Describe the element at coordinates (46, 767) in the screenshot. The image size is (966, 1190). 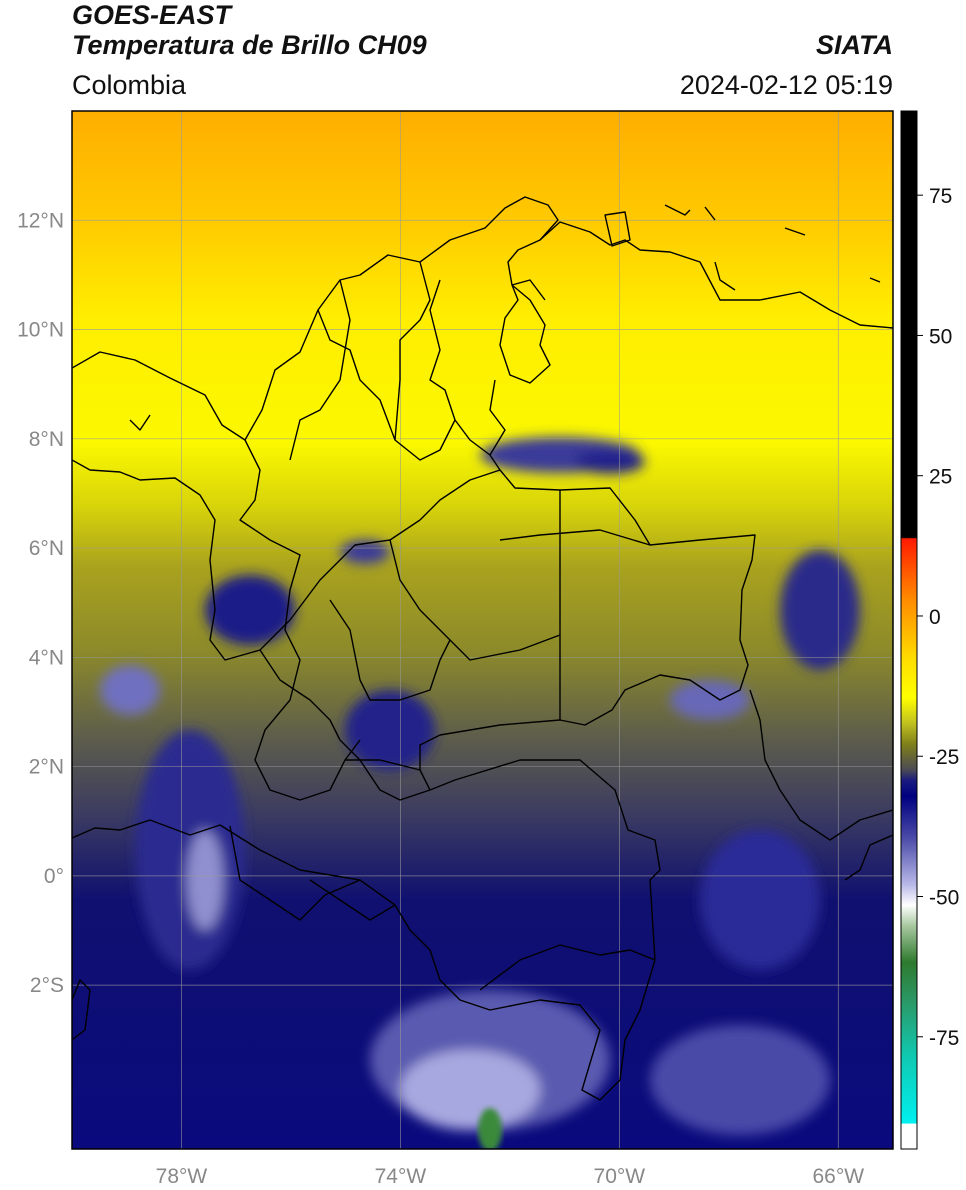
I see `lat-tick-label: 2°N` at that location.